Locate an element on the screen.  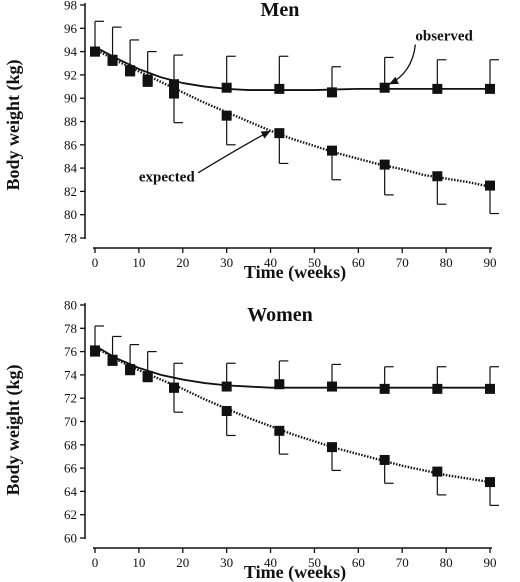
y-tick-label: 94 is located at coordinates (71, 51).